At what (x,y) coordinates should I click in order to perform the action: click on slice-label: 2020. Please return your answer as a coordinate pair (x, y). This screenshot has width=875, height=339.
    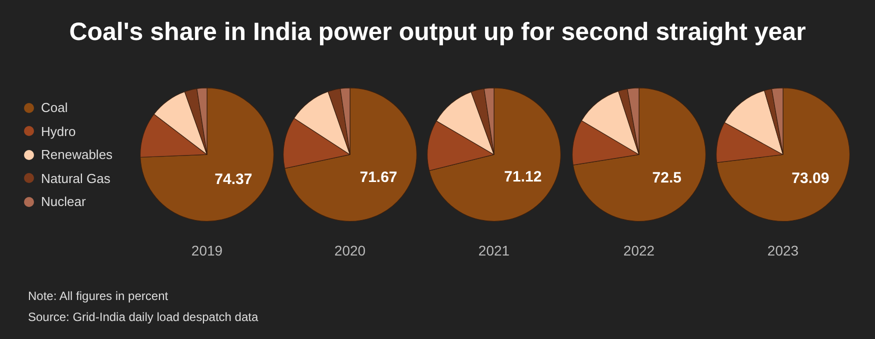
    Looking at the image, I should click on (350, 250).